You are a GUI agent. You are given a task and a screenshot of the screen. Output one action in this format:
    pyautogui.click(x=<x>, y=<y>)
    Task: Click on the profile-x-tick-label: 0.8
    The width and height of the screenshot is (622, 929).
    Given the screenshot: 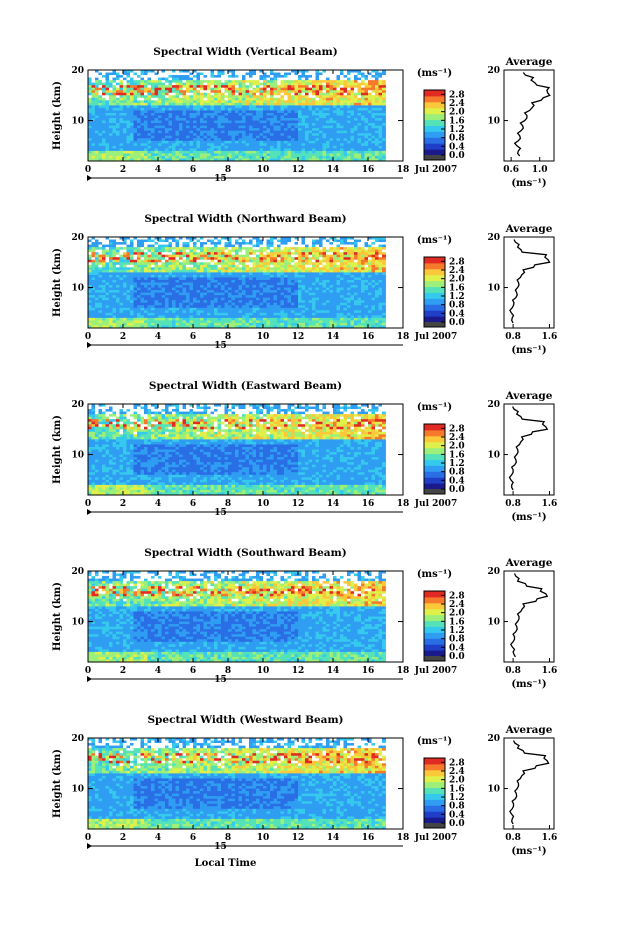 What is the action you would take?
    pyautogui.click(x=513, y=504)
    